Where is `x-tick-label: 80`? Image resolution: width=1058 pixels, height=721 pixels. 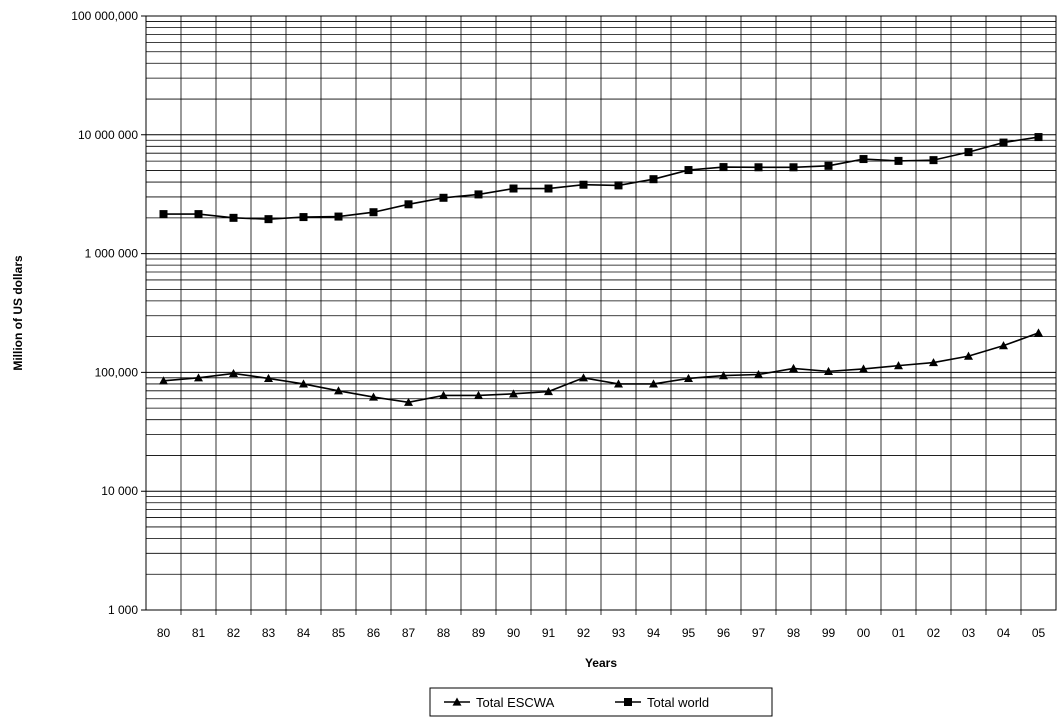
x-tick-label: 80 is located at coordinates (164, 633).